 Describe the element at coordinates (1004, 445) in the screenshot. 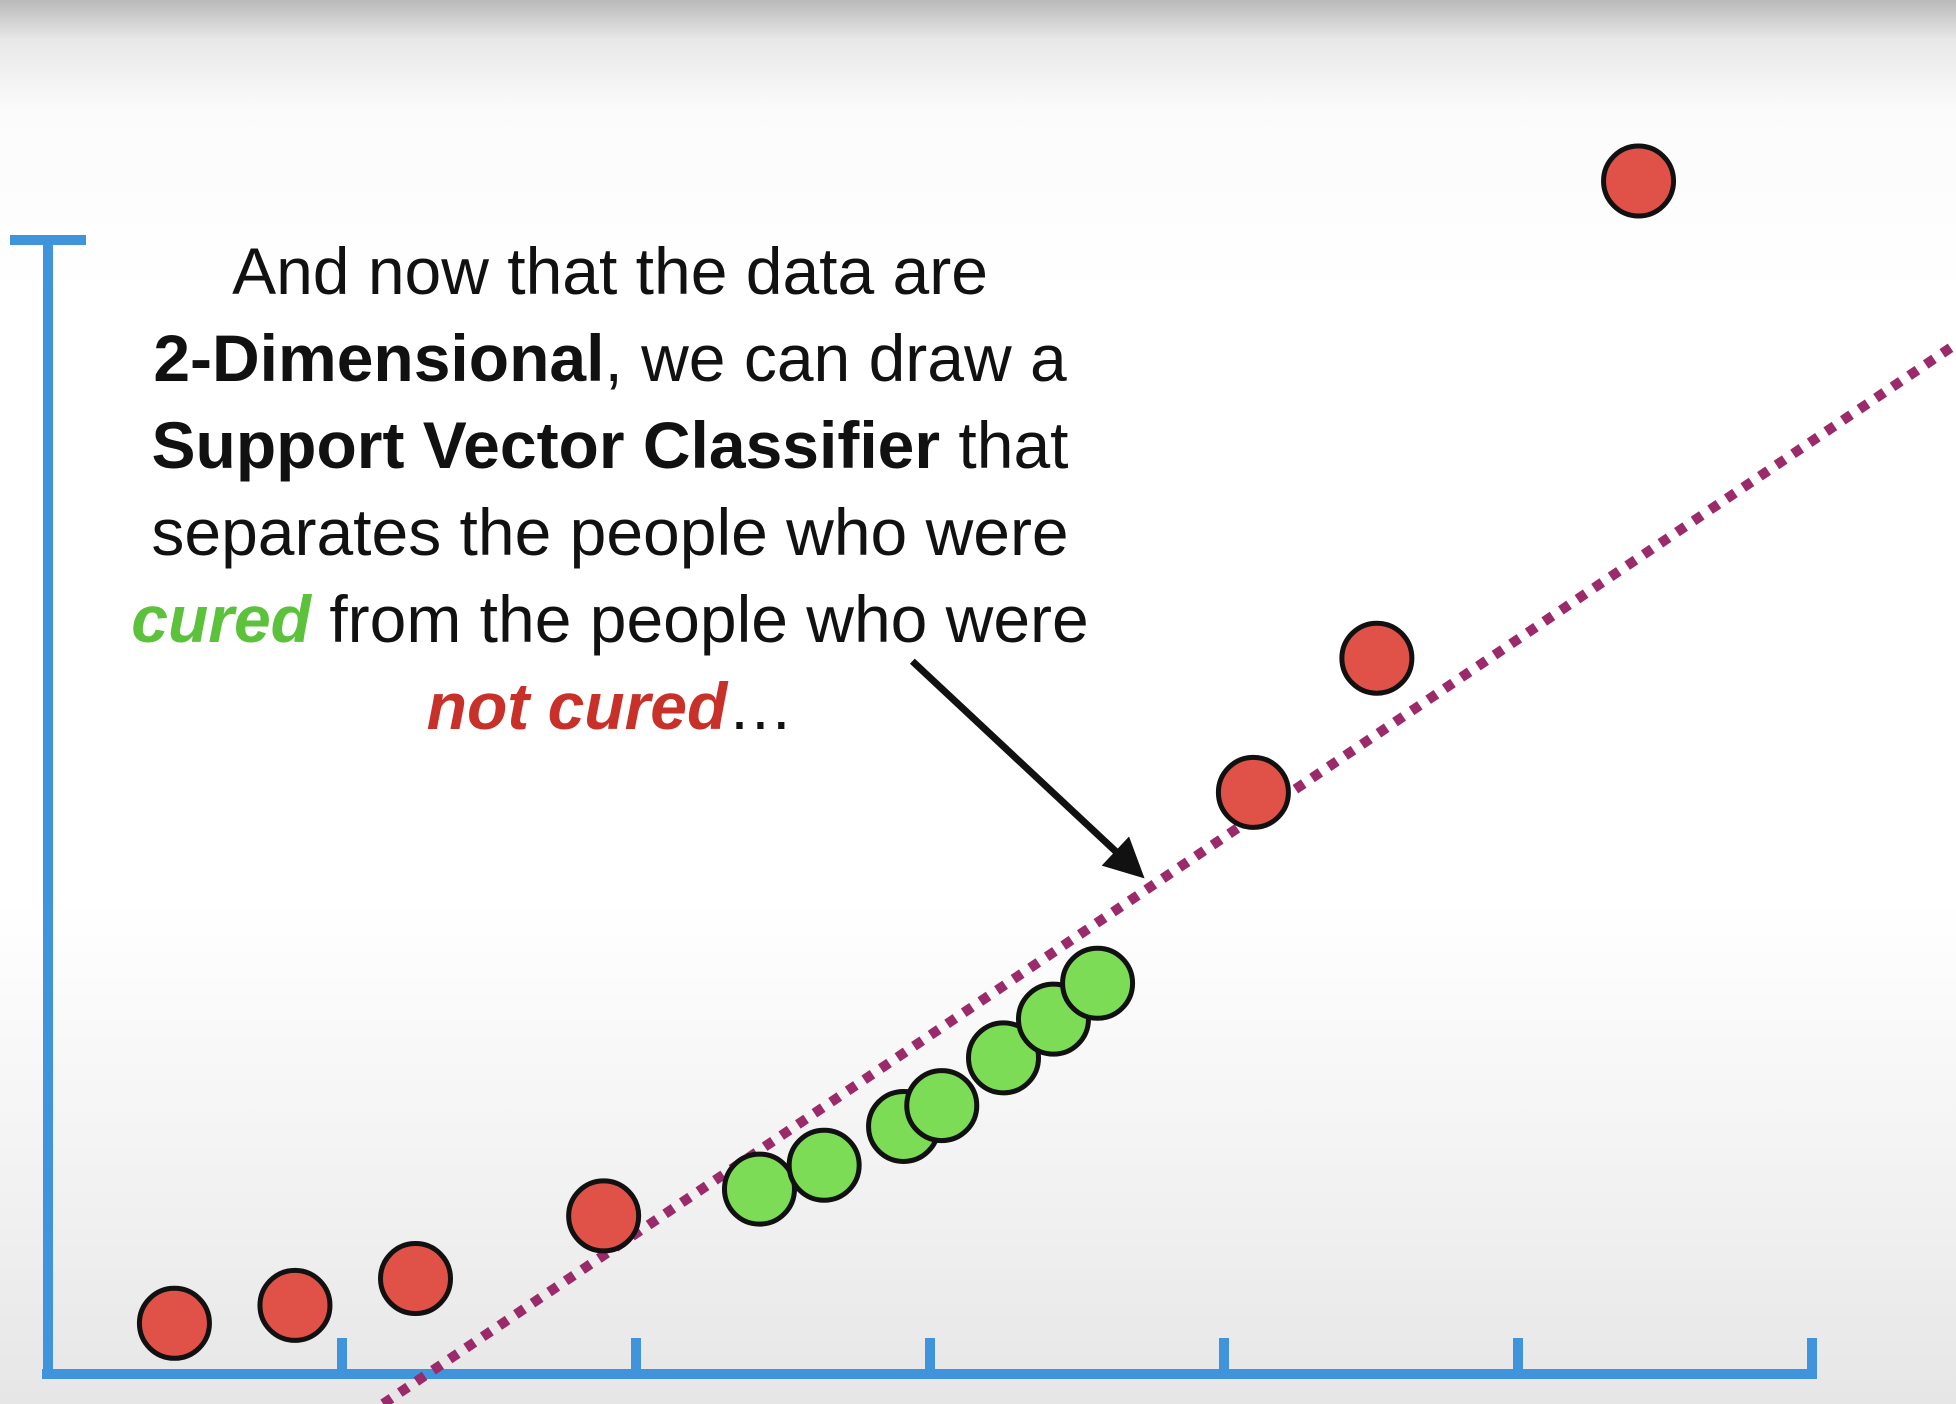

I see `caption-line-3-rest: that` at that location.